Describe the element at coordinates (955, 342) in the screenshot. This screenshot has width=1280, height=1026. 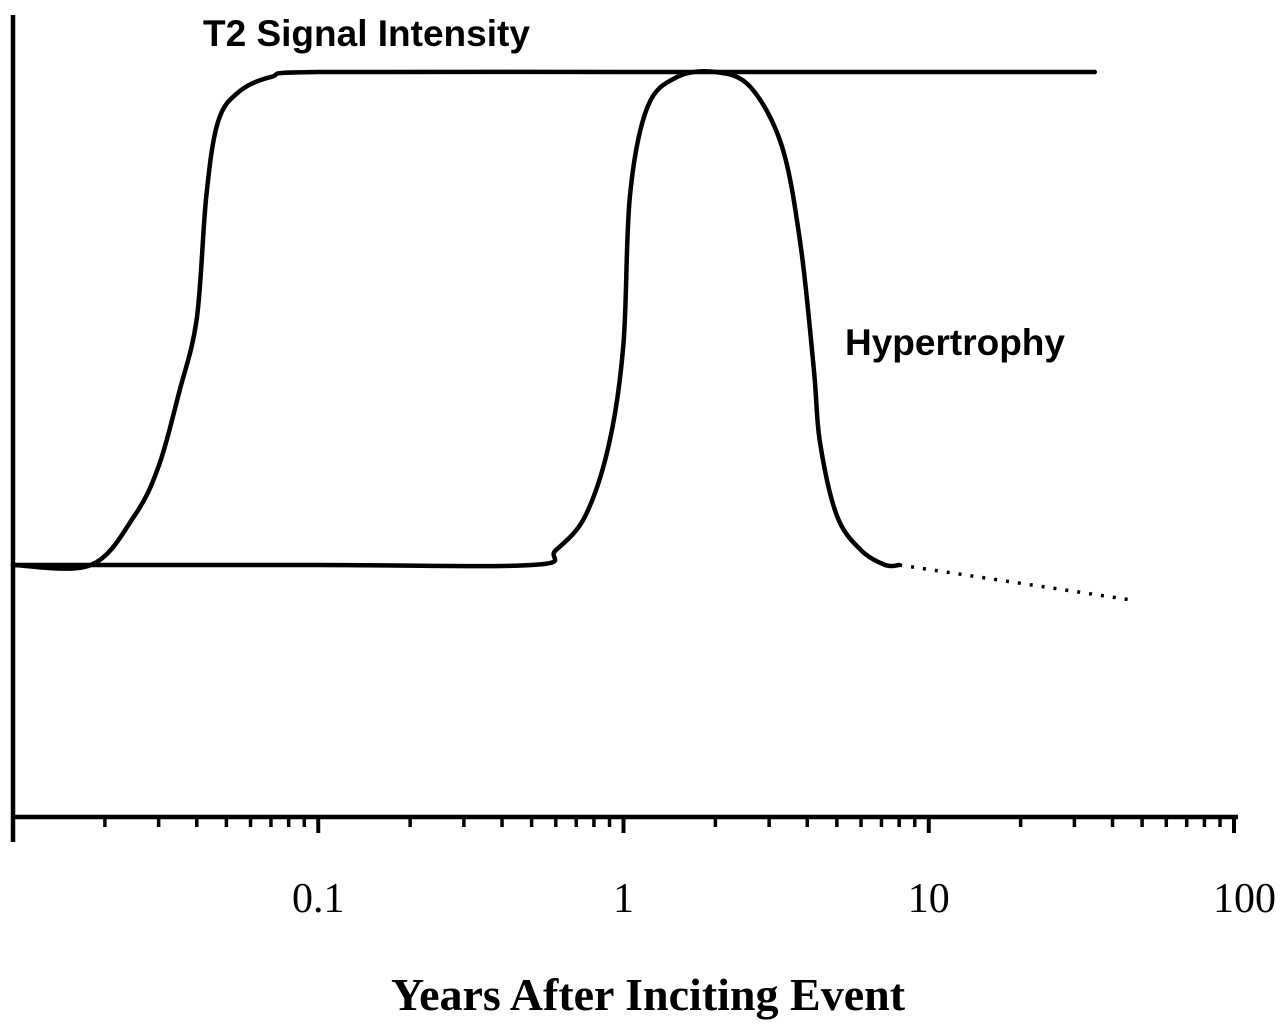
I see `series-label-hypertrophy: Hypertrophy` at that location.